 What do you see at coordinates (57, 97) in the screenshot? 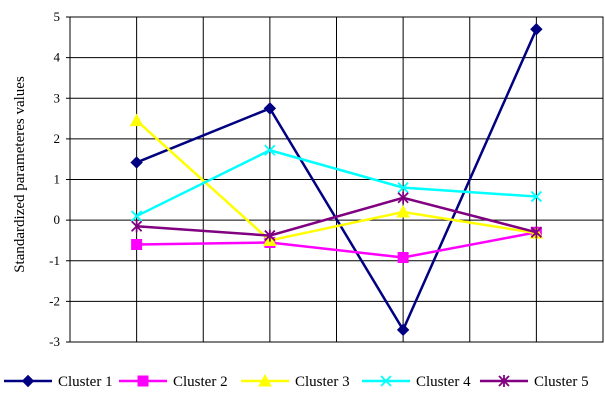
I see `y-tick-label: 3` at bounding box center [57, 97].